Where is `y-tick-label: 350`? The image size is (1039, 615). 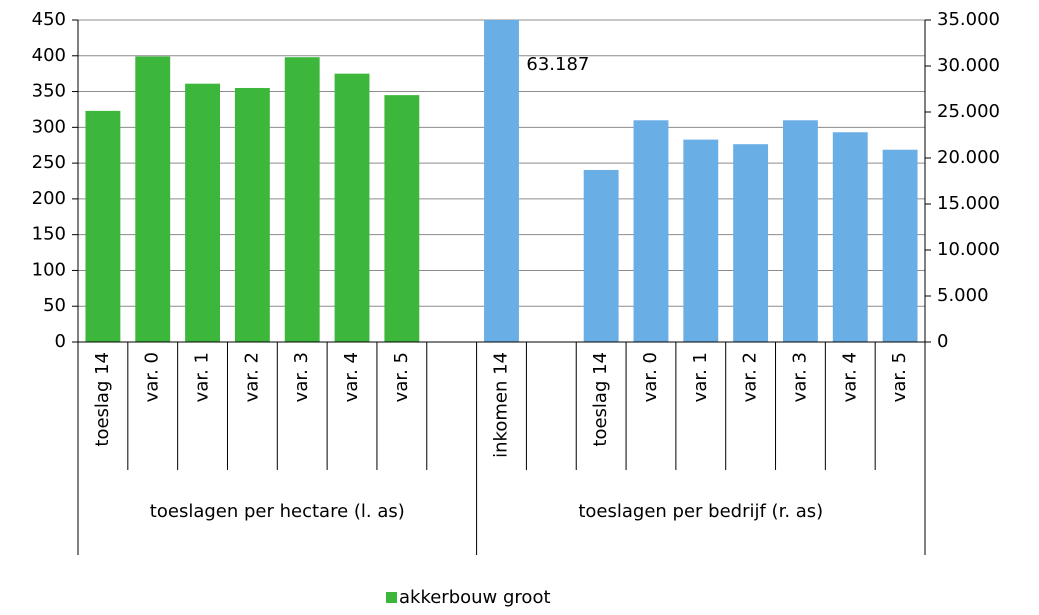 y-tick-label: 350 is located at coordinates (49, 91).